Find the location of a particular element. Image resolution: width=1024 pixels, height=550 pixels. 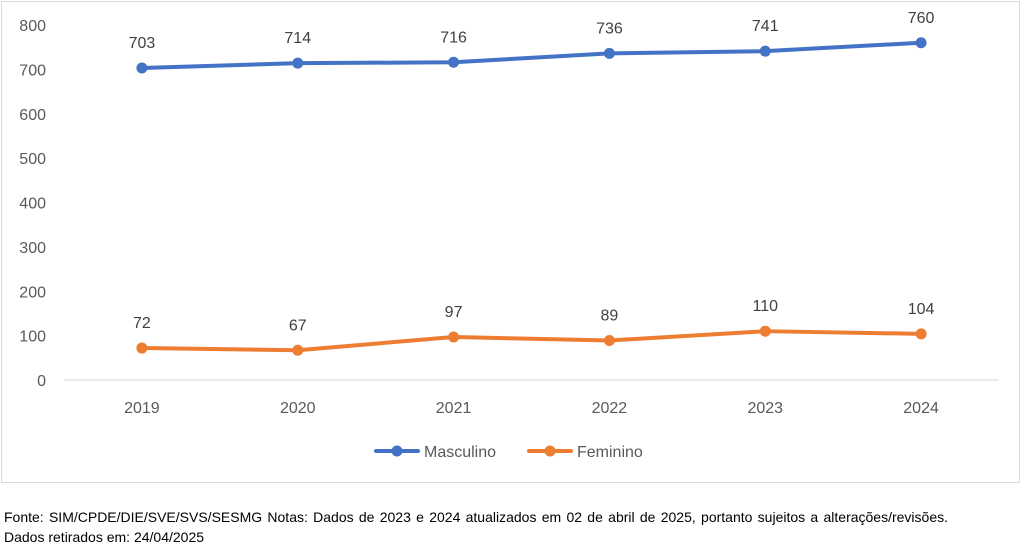

legend-label: Feminino is located at coordinates (610, 452).